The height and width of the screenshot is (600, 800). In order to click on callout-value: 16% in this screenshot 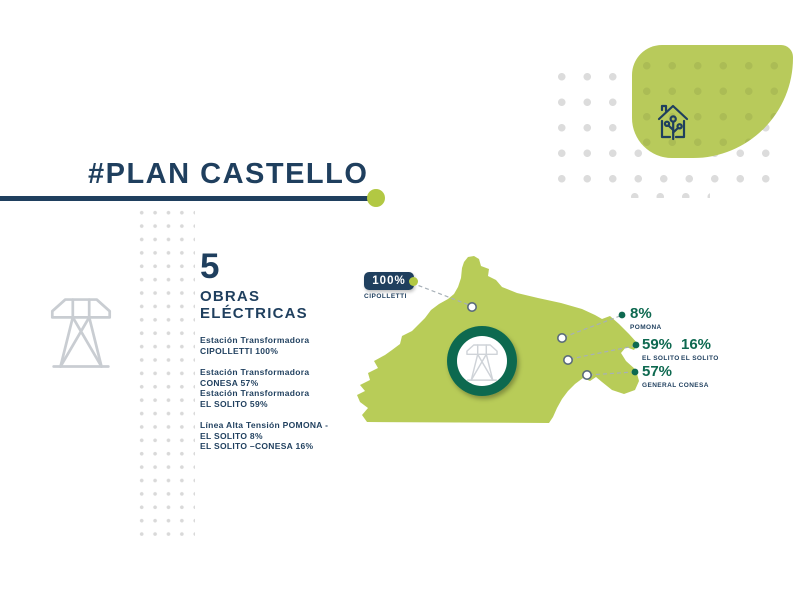, I will do `click(696, 344)`.